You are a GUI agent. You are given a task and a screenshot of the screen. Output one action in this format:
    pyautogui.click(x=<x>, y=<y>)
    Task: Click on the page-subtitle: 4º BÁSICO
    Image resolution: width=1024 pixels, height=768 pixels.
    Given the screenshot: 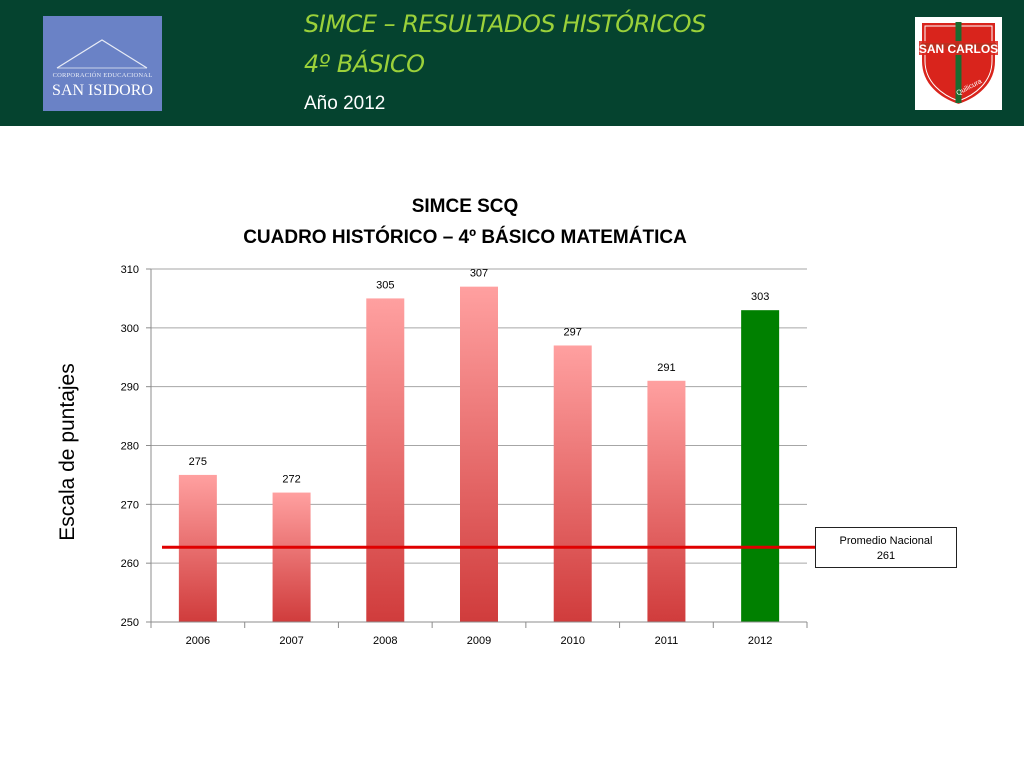 What is the action you would take?
    pyautogui.click(x=364, y=64)
    